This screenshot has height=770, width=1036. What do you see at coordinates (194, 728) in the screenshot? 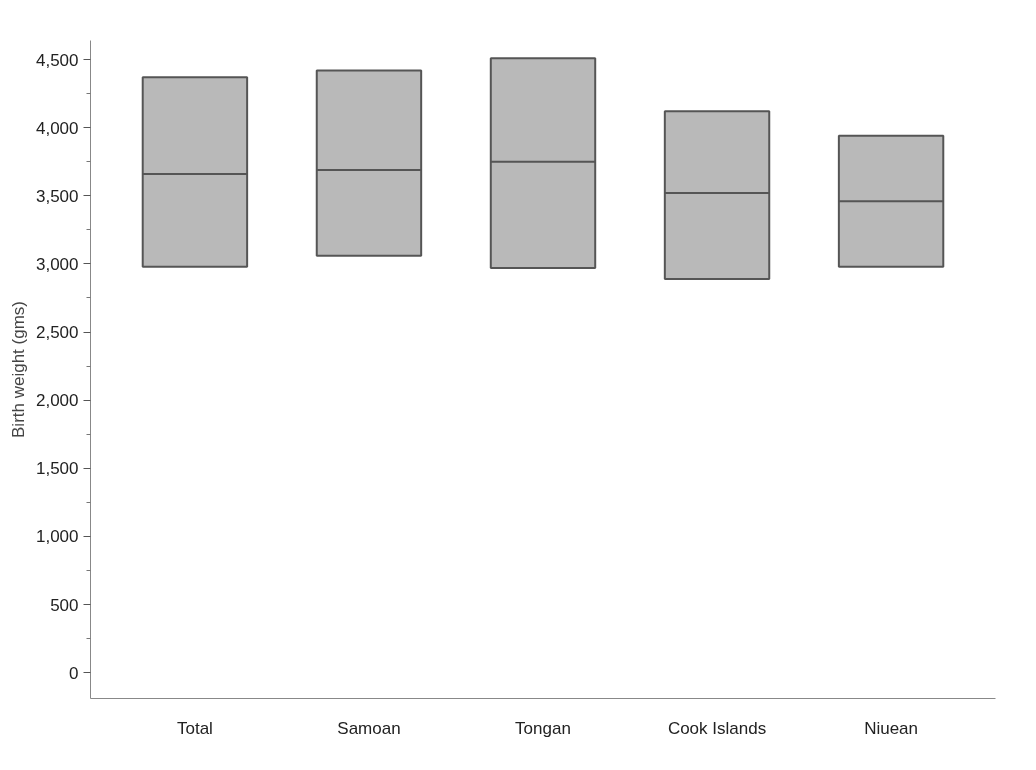
I see `x-tick-label: Total` at bounding box center [194, 728].